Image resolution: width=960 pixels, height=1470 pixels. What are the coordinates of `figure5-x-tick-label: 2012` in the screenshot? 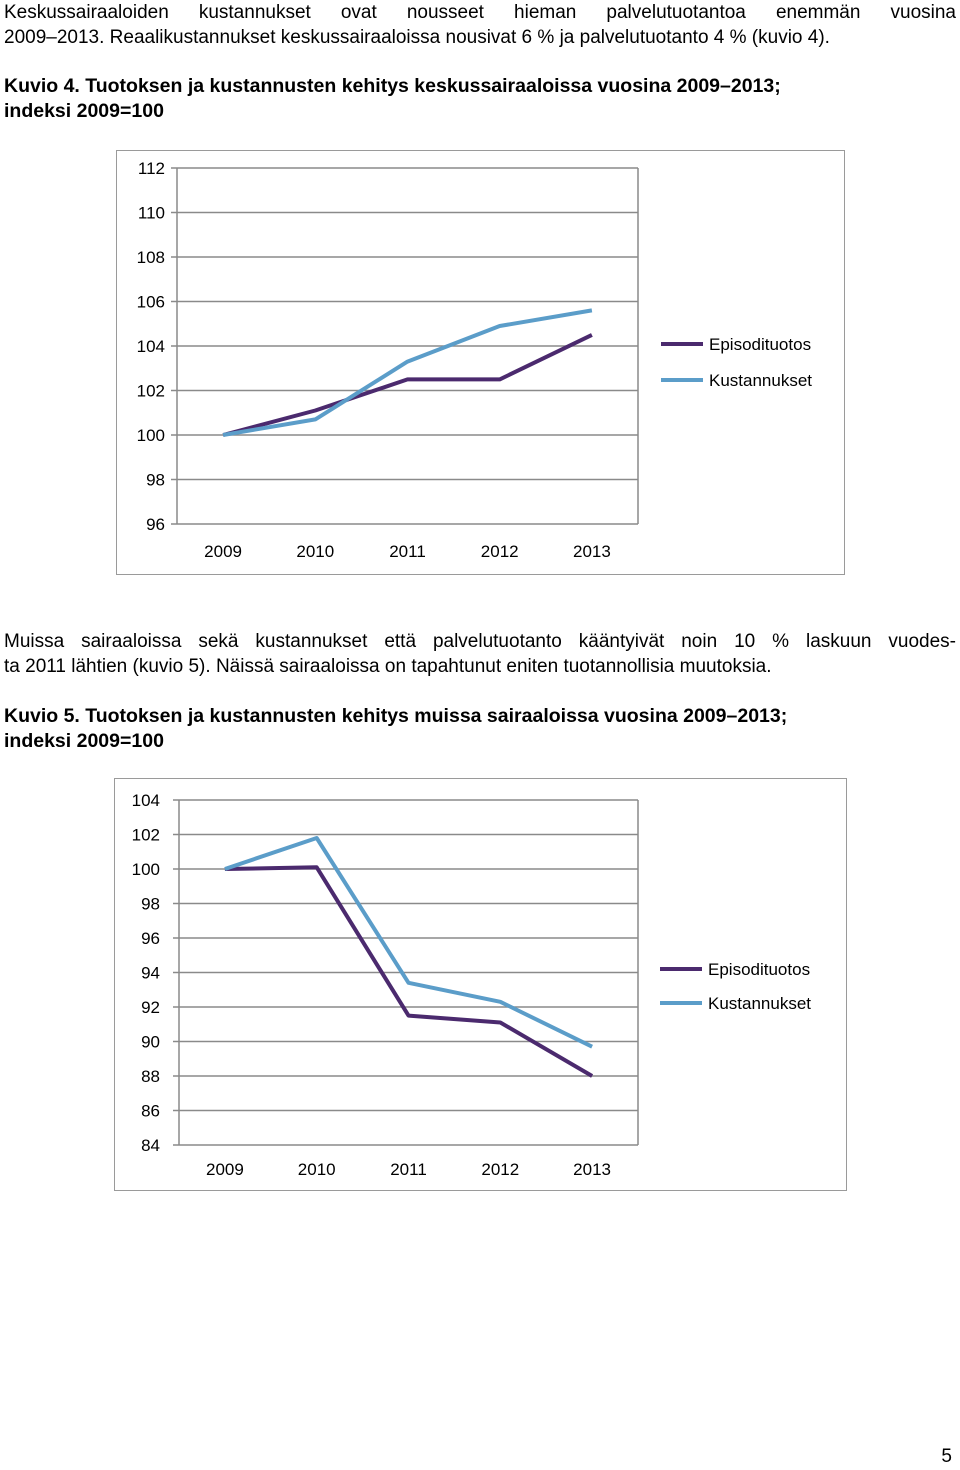 It's located at (500, 1169).